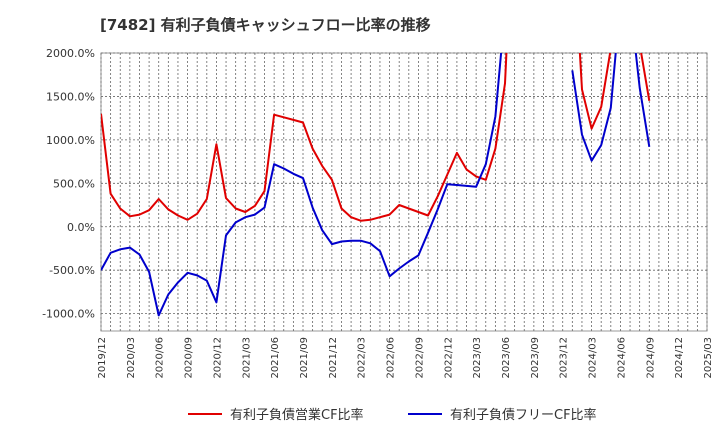  Describe the element at coordinates (70, 53) in the screenshot. I see `y-tick-label: 2000.0%` at that location.